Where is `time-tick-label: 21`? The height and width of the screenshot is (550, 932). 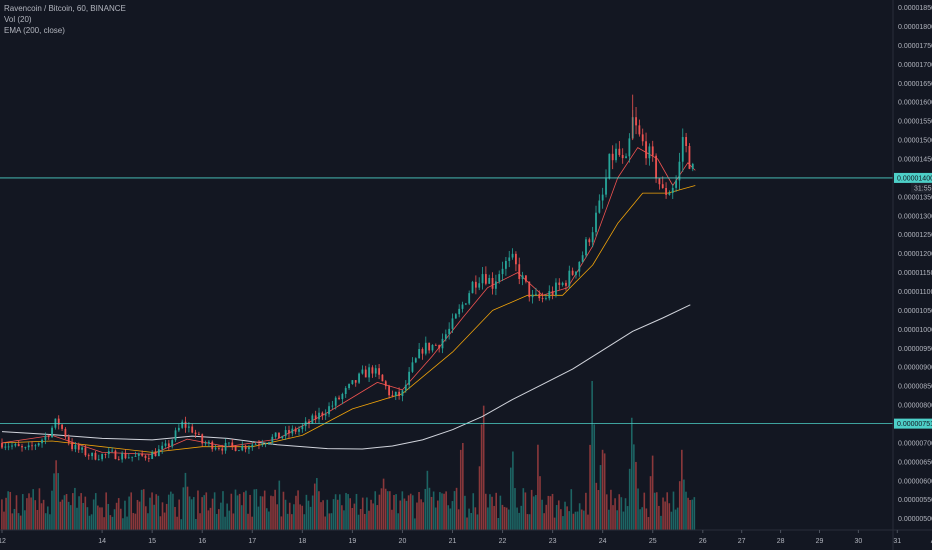 time-tick-label: 21 is located at coordinates (453, 541).